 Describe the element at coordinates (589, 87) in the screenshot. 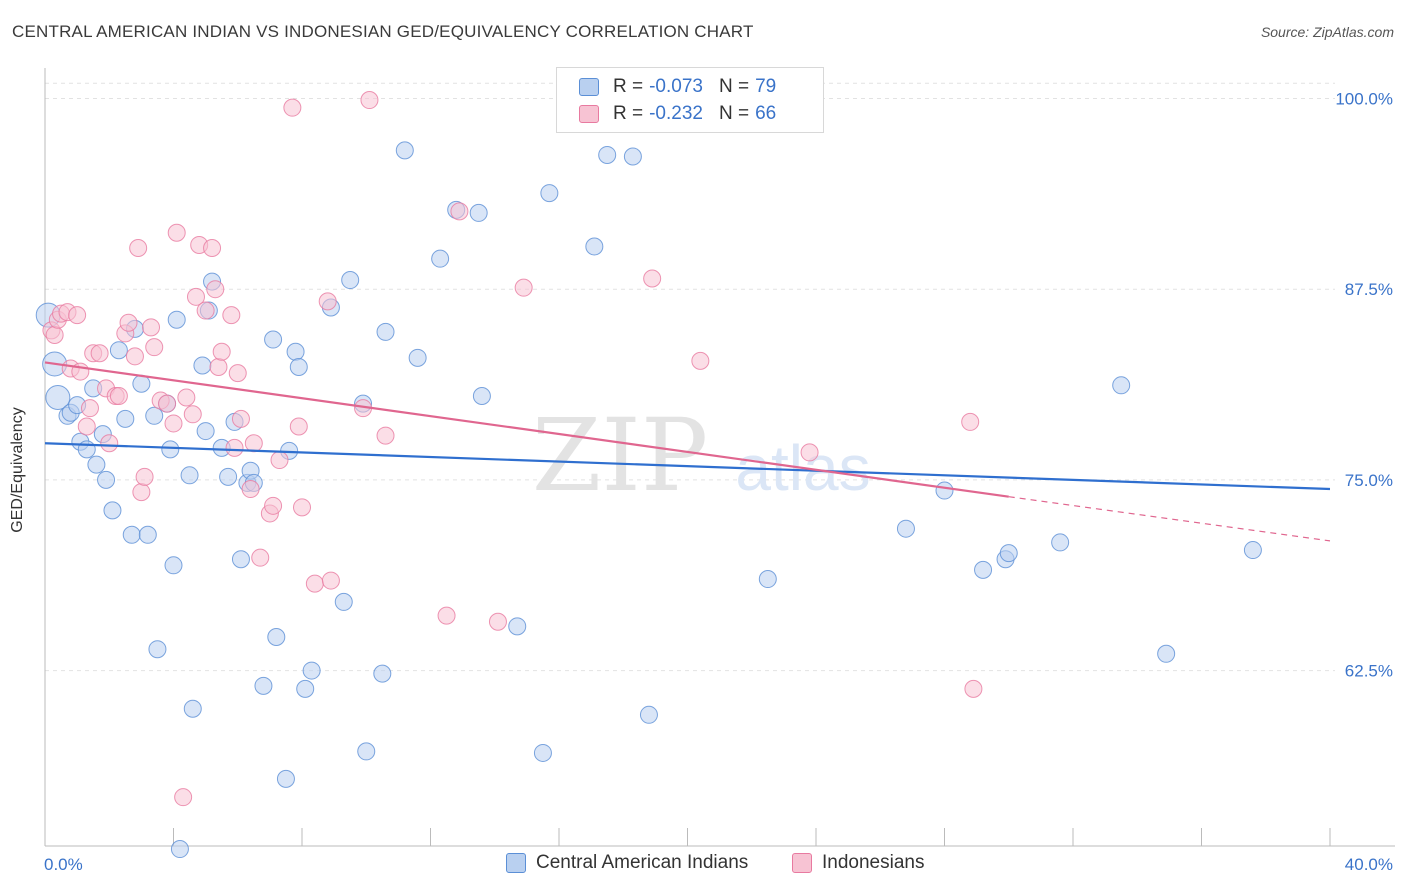

I see `legend-swatch-blue` at that location.